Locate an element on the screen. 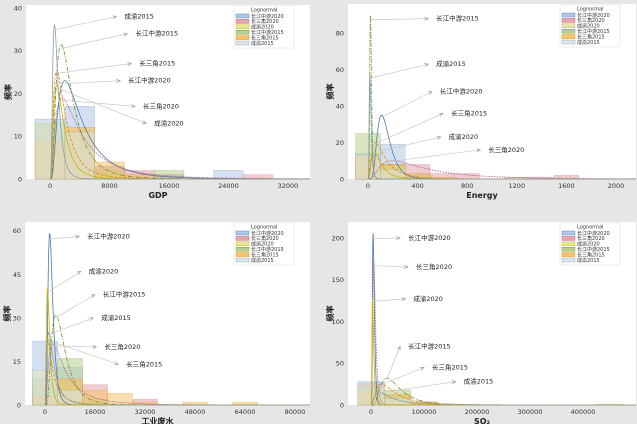 The width and height of the screenshot is (637, 424). x-axis-label: Energy is located at coordinates (482, 195).